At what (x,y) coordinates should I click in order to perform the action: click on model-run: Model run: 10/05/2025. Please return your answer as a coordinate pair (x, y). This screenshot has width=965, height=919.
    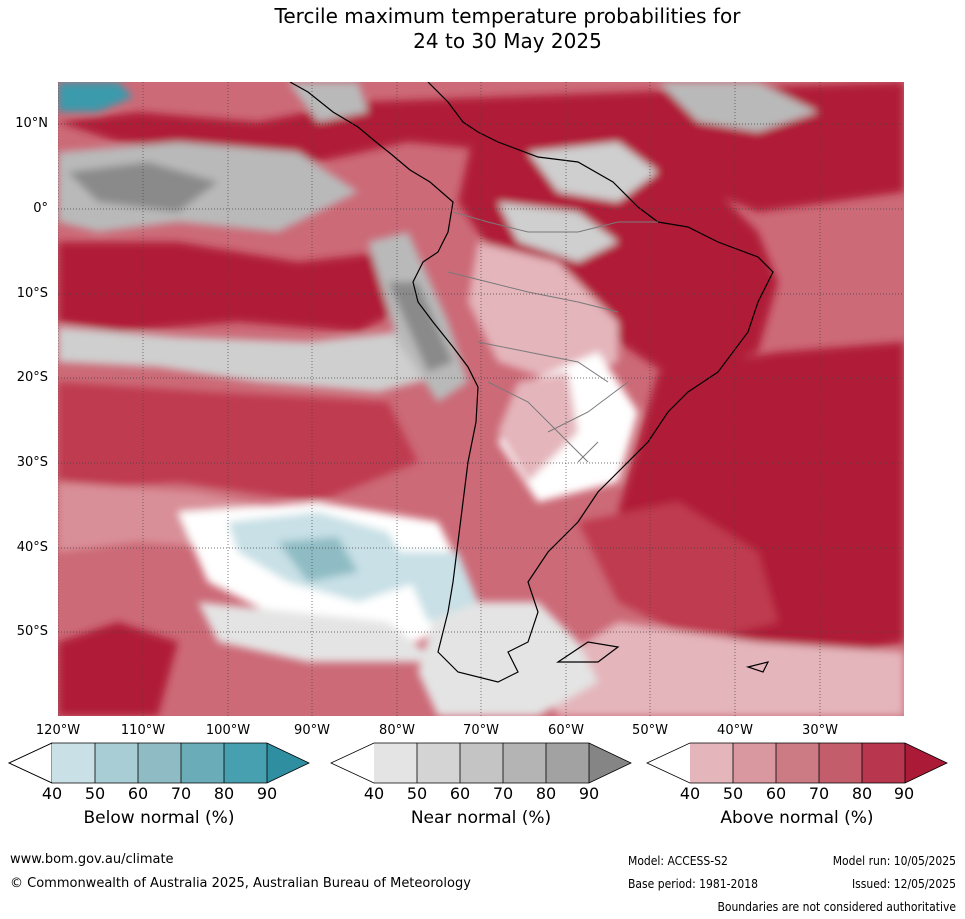
    Looking at the image, I should click on (894, 861).